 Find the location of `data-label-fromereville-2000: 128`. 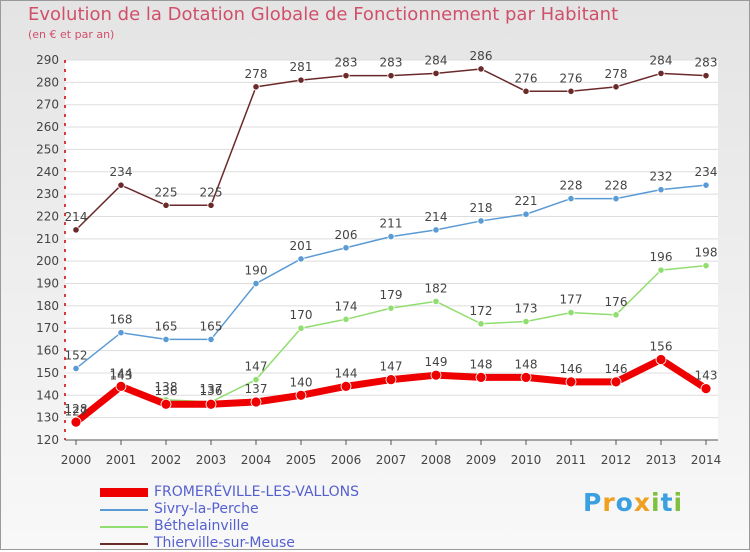

data-label-fromereville-2000: 128 is located at coordinates (76, 409).